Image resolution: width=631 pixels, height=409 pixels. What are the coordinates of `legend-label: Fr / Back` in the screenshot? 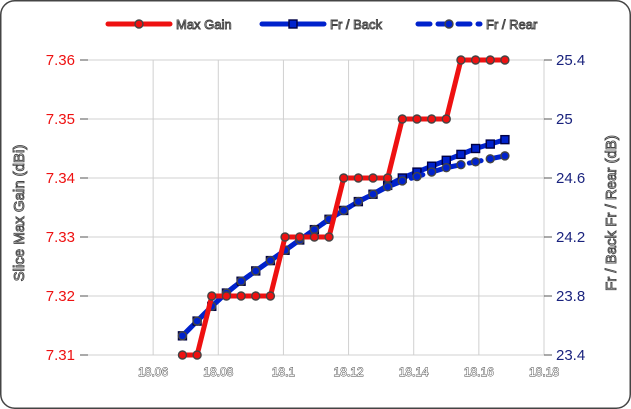 It's located at (356, 24).